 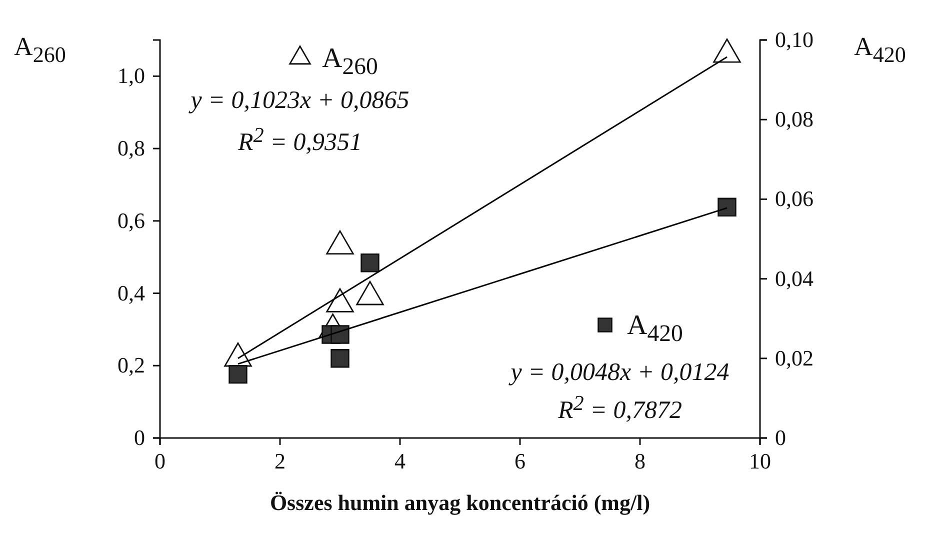 I want to click on y2-axis-title: A$_{420}$, so click(x=880, y=49).